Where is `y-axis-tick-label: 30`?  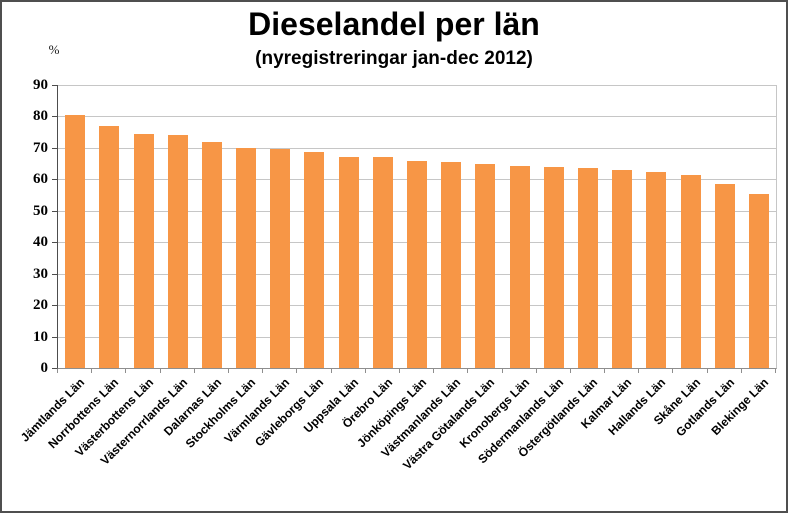
y-axis-tick-label: 30 is located at coordinates (40, 274).